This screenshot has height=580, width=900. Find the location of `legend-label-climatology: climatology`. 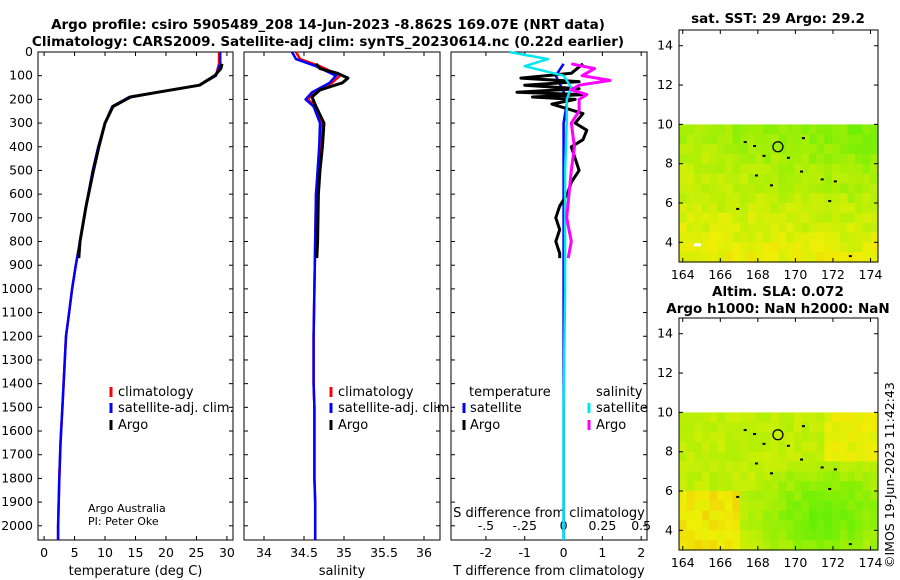

legend-label-climatology: climatology is located at coordinates (376, 392).